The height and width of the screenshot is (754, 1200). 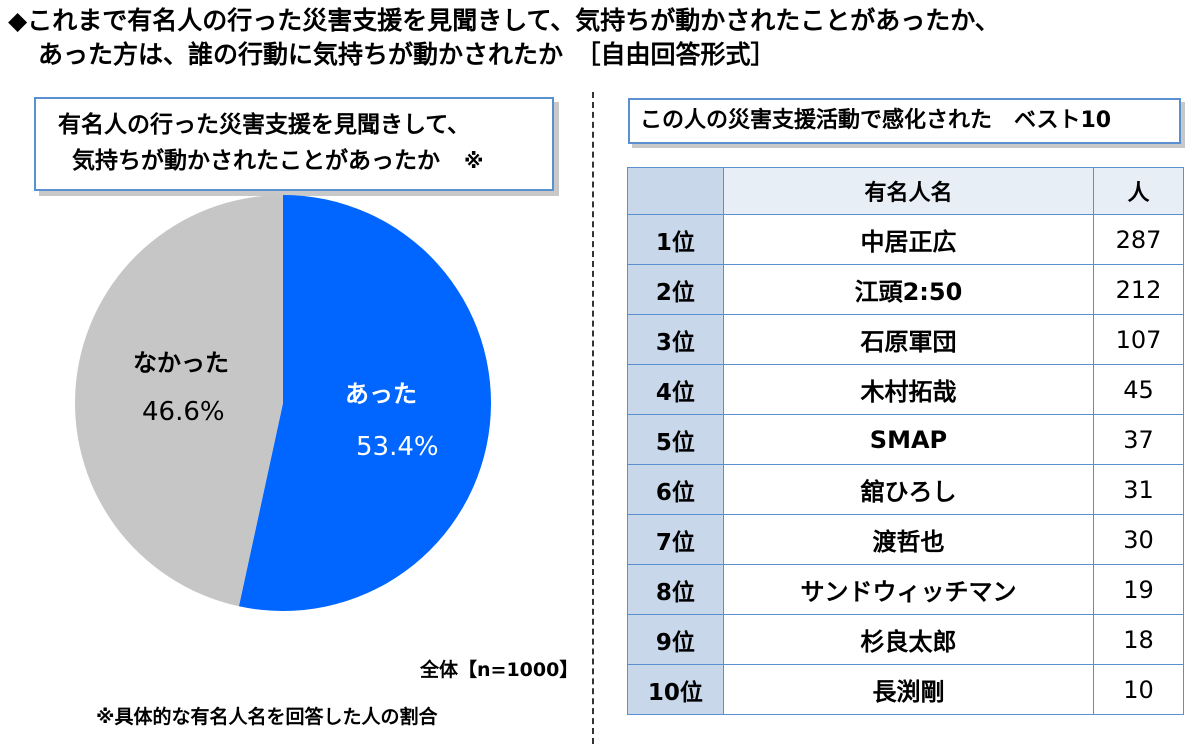 I want to click on rank-cell: 4位, so click(x=675, y=389).